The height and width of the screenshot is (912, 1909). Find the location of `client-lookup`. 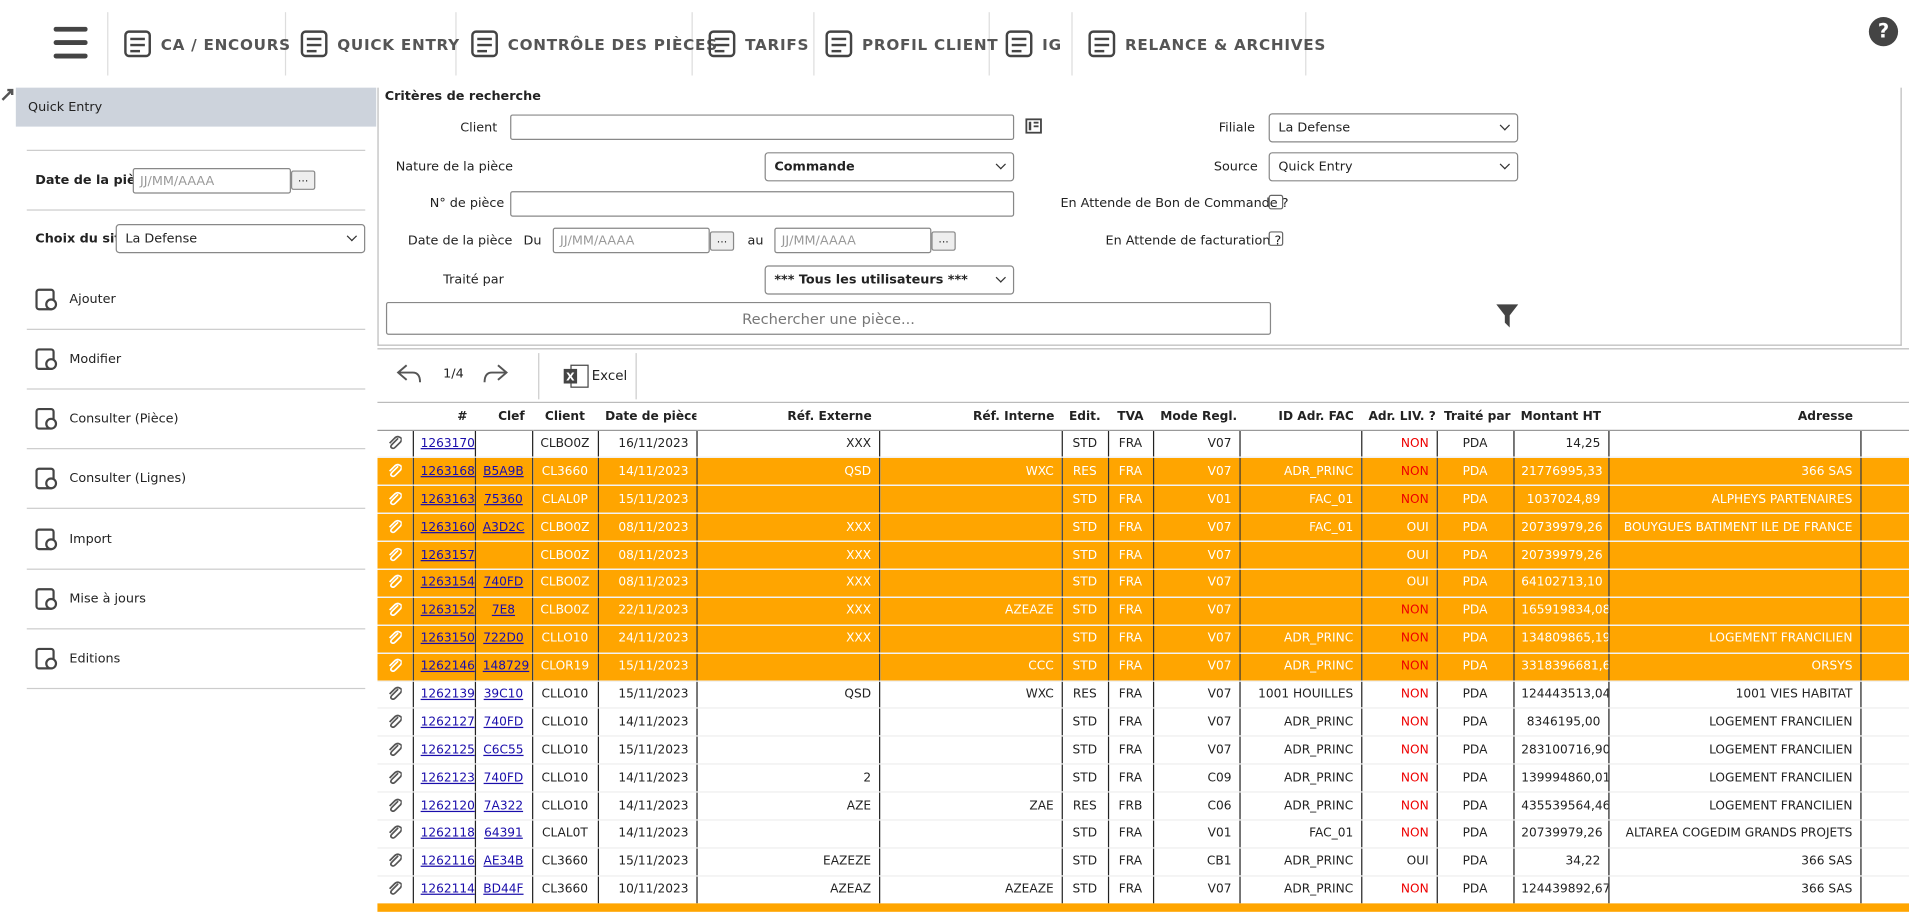

client-lookup is located at coordinates (1033, 126).